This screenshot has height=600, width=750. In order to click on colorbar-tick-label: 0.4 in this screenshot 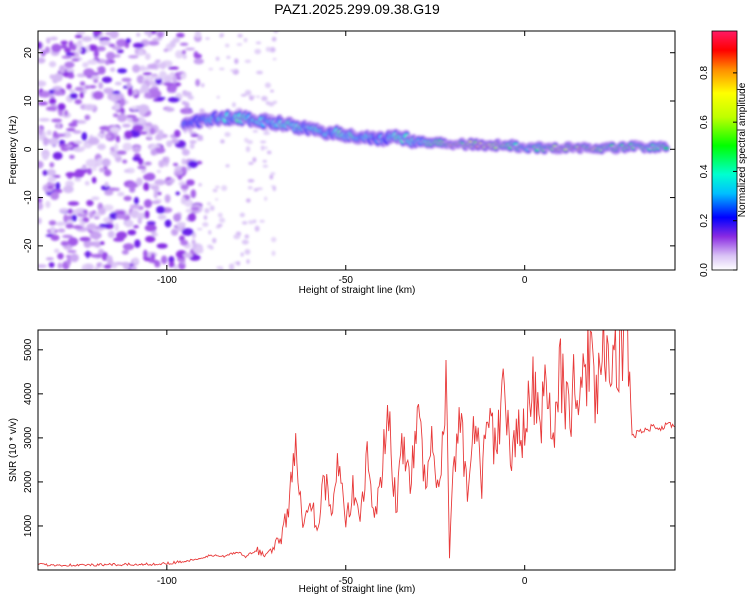, I will do `click(704, 171)`.